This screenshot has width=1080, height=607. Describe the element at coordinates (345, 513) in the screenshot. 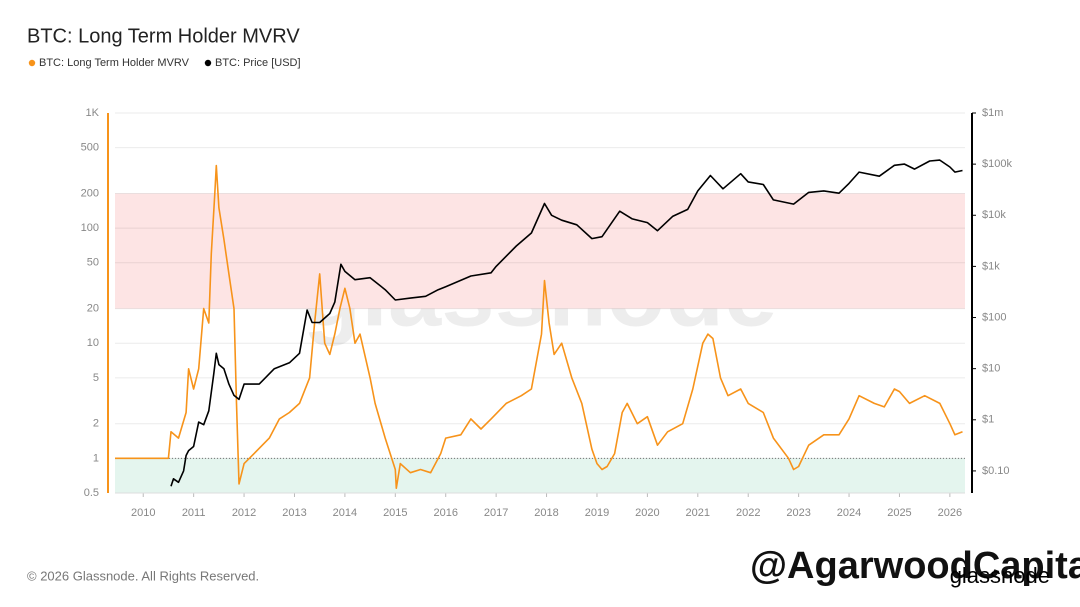

I see `x-tick-label: 2014` at that location.